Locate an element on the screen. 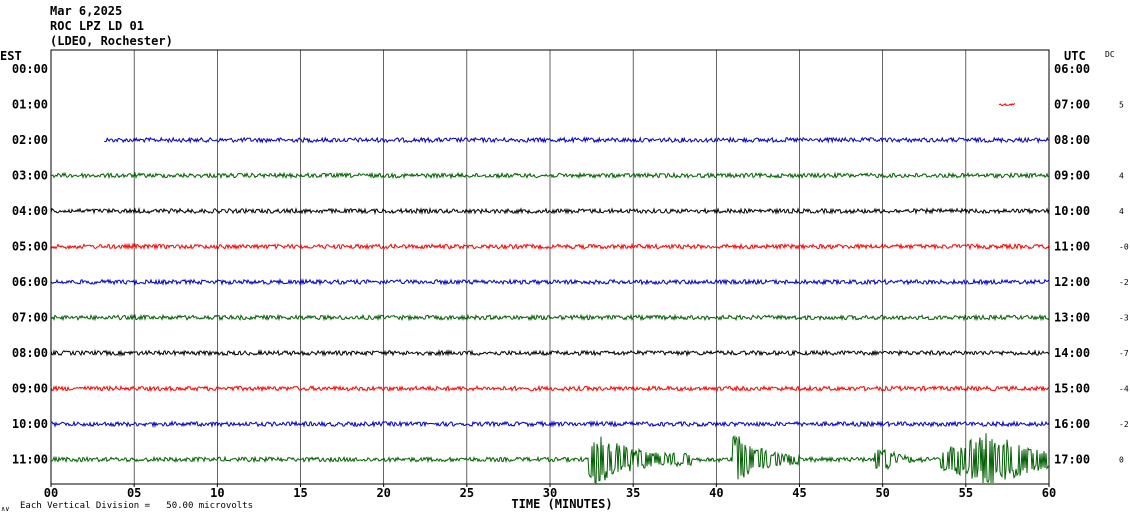  footer-symbol: ∧∨ is located at coordinates (5, 509).